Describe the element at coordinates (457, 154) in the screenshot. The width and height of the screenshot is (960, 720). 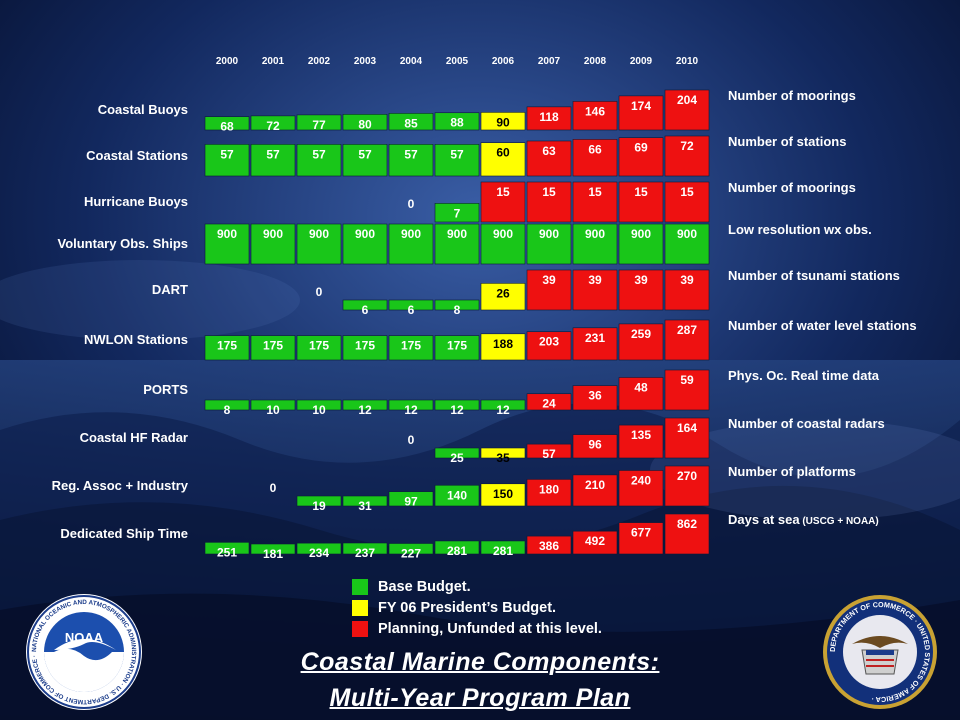
I see `cell-value-coastal-stations-2005: 57` at that location.